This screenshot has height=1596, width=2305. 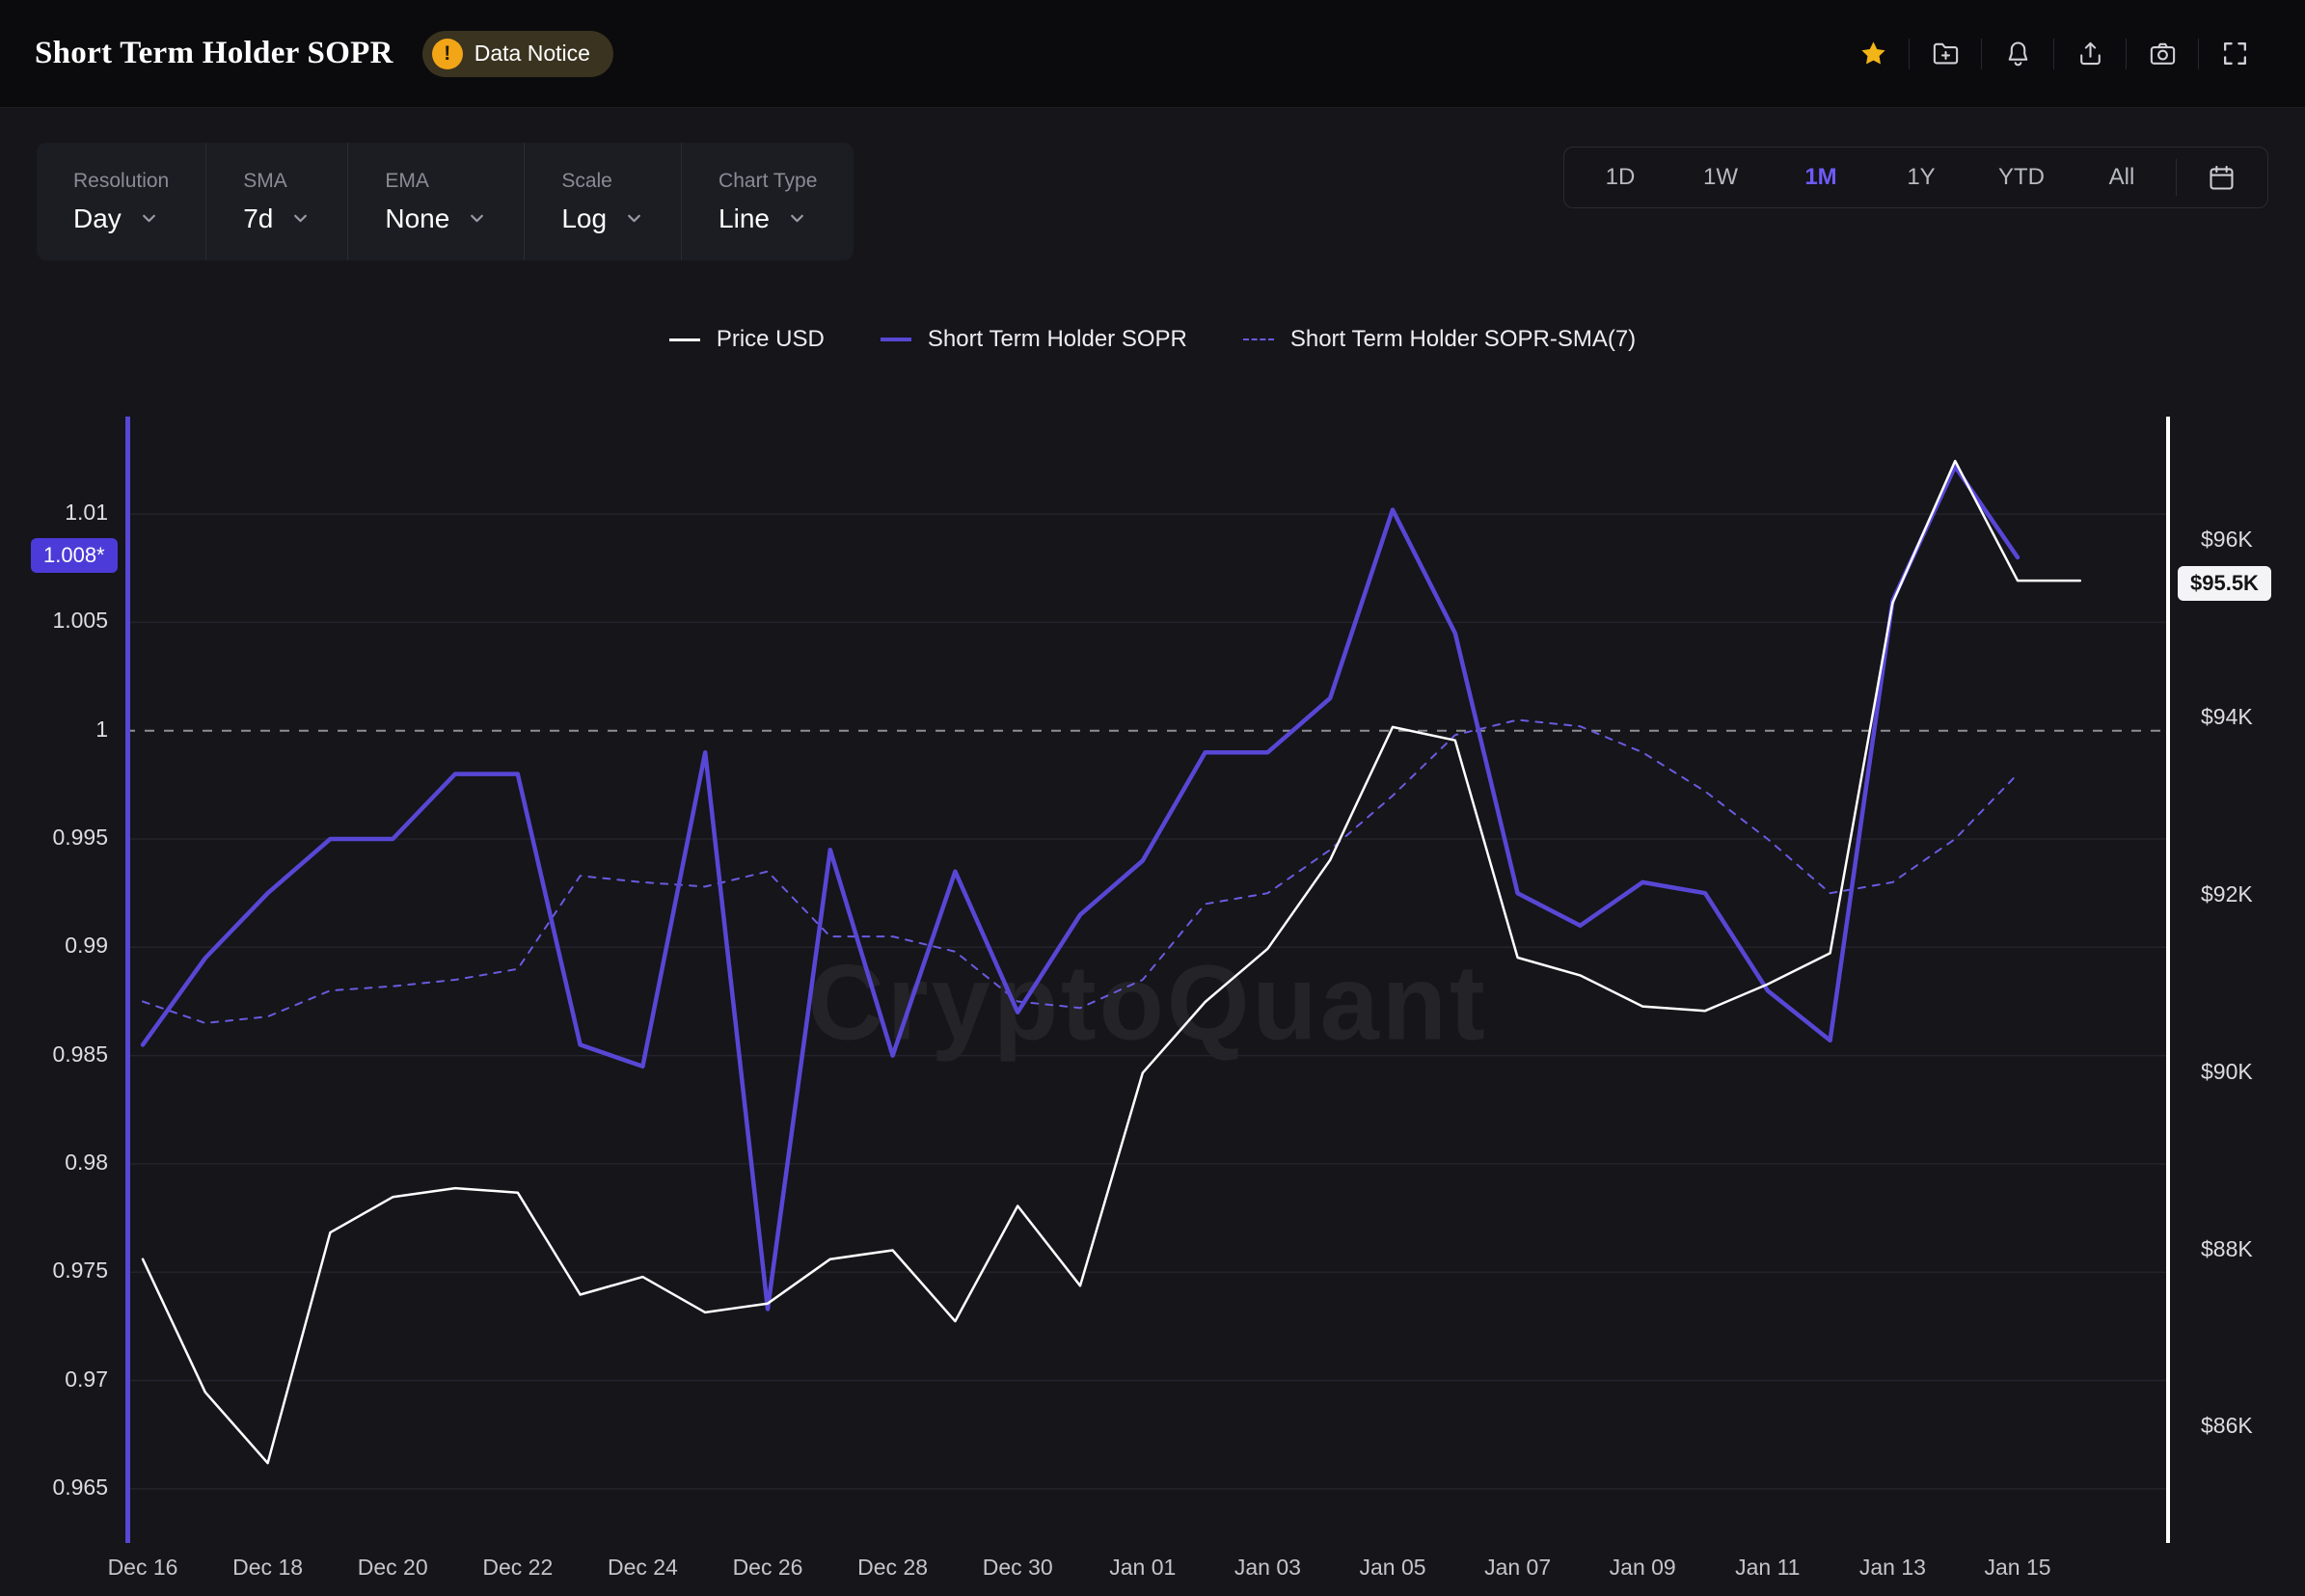 What do you see at coordinates (1268, 1568) in the screenshot?
I see `x-axis-label: Jan 03` at bounding box center [1268, 1568].